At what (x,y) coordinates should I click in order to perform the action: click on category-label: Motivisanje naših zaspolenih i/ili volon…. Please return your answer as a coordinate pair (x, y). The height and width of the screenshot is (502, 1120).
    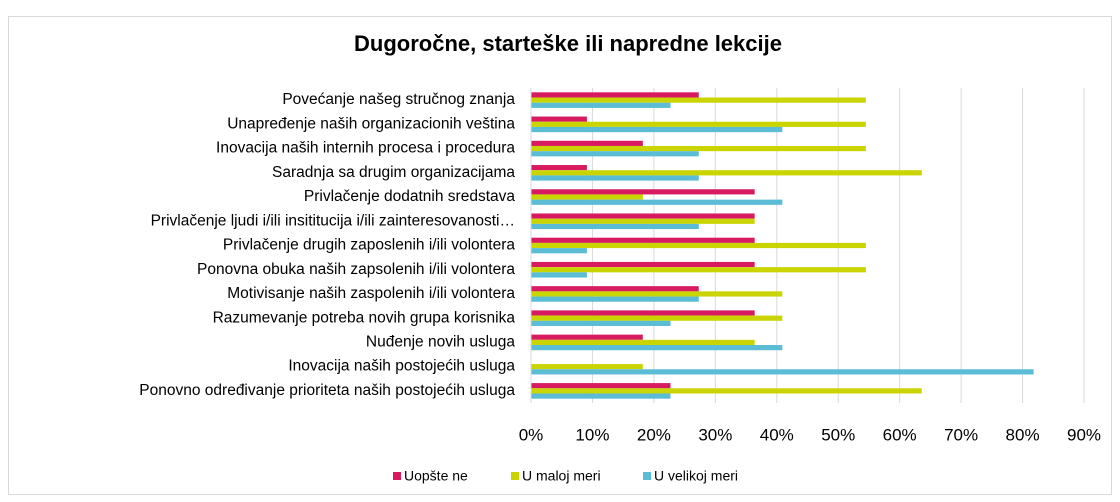
    Looking at the image, I should click on (371, 293).